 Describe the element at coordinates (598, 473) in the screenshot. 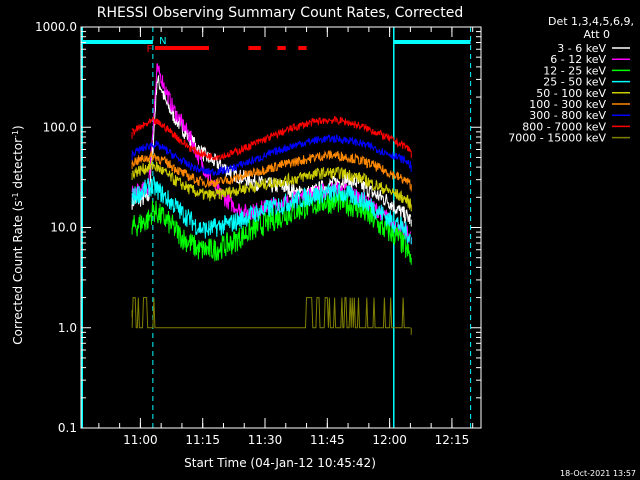

I see `timestamp: 18-Oct-2021 13:57` at that location.